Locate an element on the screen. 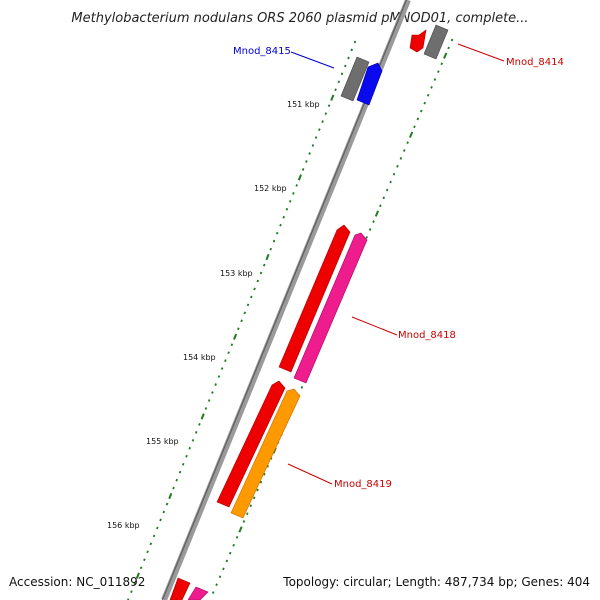 Image resolution: width=600 pixels, height=600 pixels. tick-label-154kbp: 154 kbp is located at coordinates (199, 357).